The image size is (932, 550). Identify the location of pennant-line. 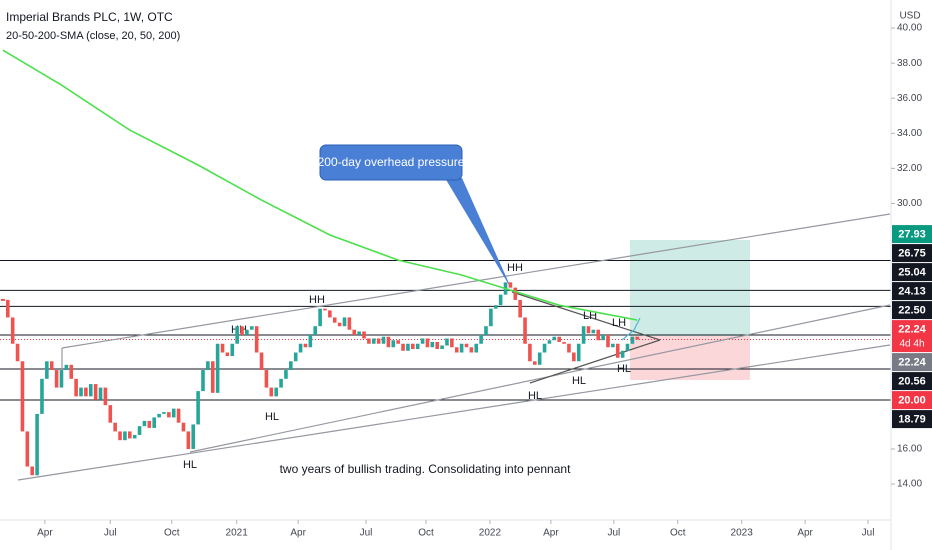
(586, 316).